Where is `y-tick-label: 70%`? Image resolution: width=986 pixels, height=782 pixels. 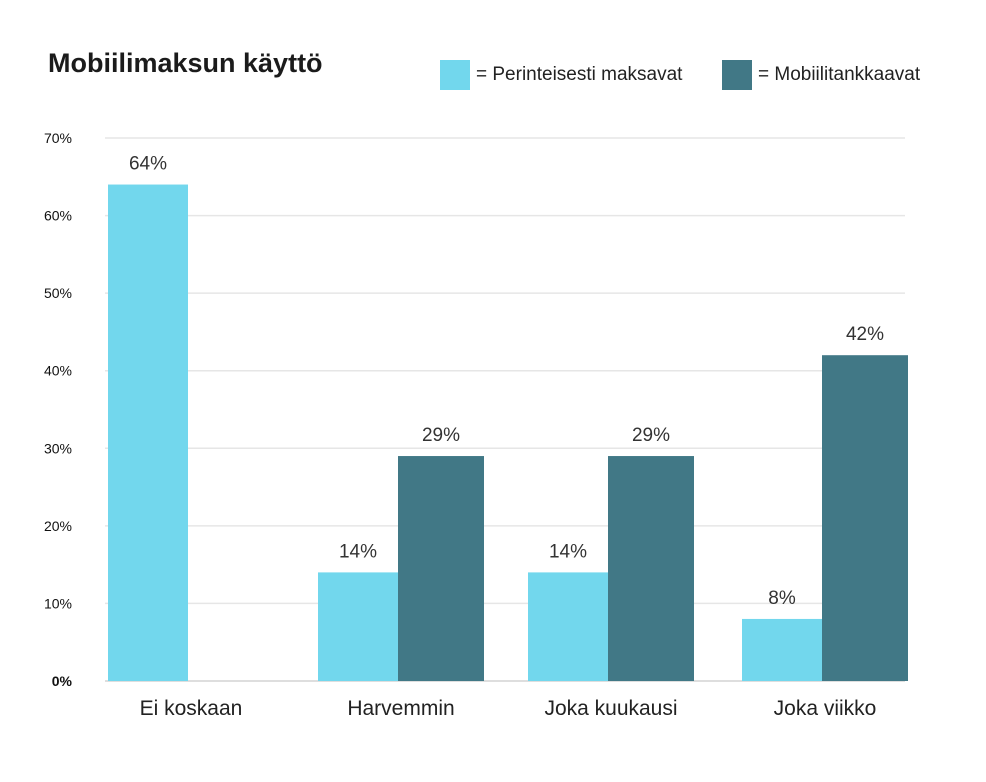
y-tick-label: 70% is located at coordinates (58, 138).